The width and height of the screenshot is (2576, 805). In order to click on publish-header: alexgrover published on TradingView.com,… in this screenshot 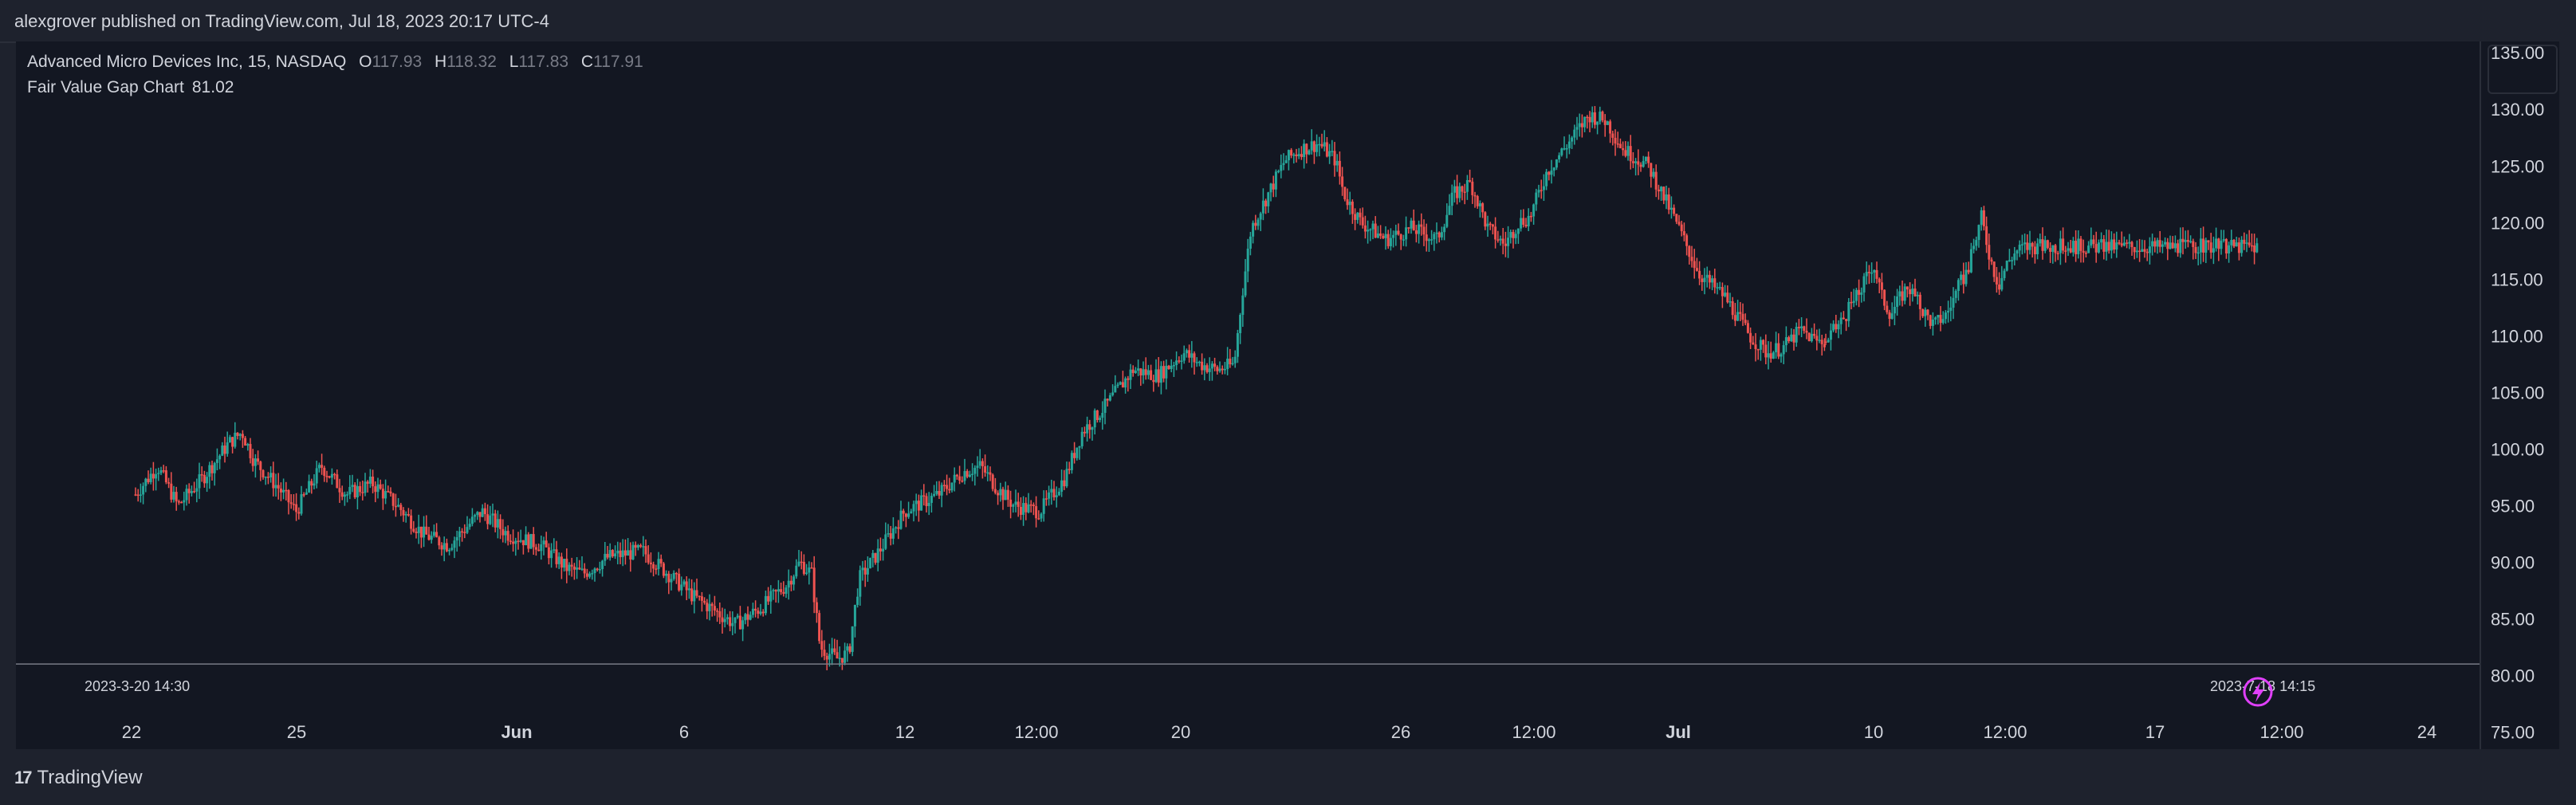, I will do `click(1288, 21)`.